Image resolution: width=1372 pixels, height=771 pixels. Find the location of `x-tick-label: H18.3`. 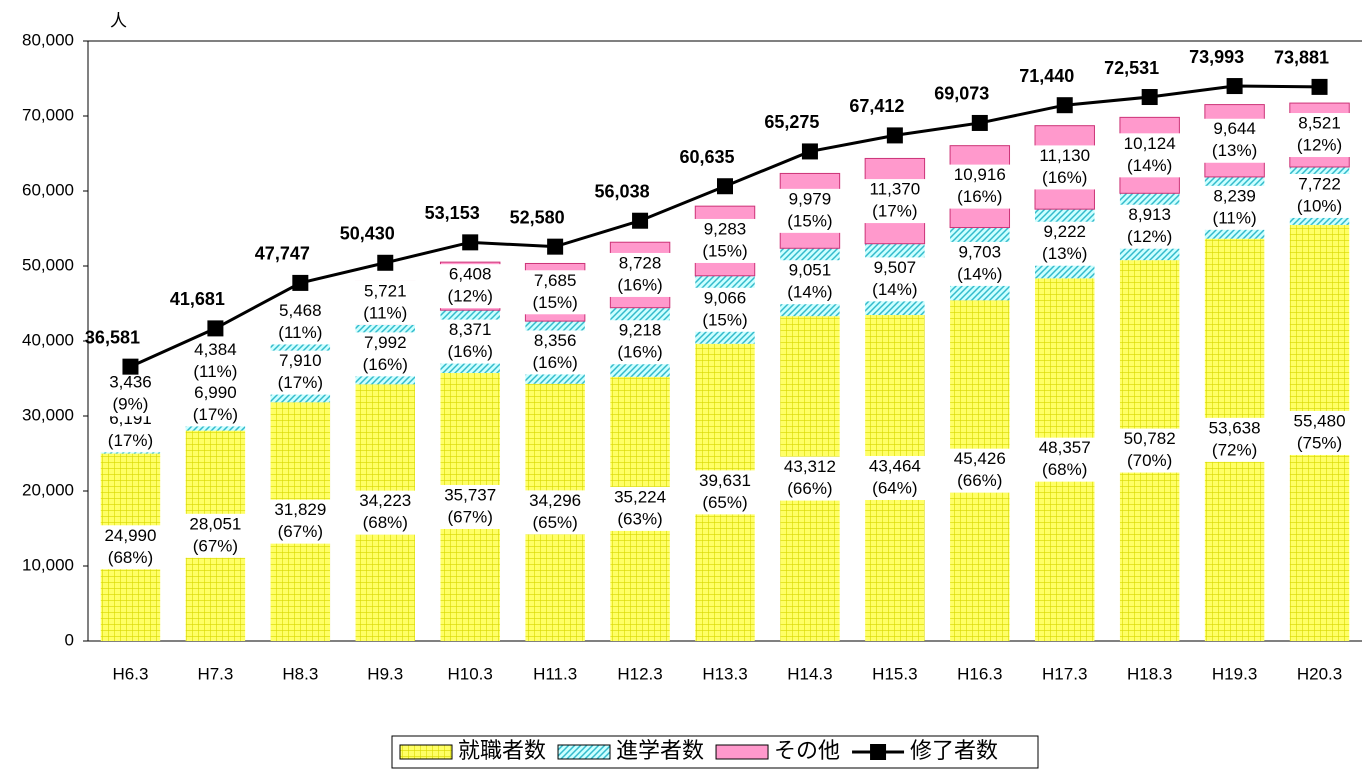

x-tick-label: H18.3 is located at coordinates (1149, 673).